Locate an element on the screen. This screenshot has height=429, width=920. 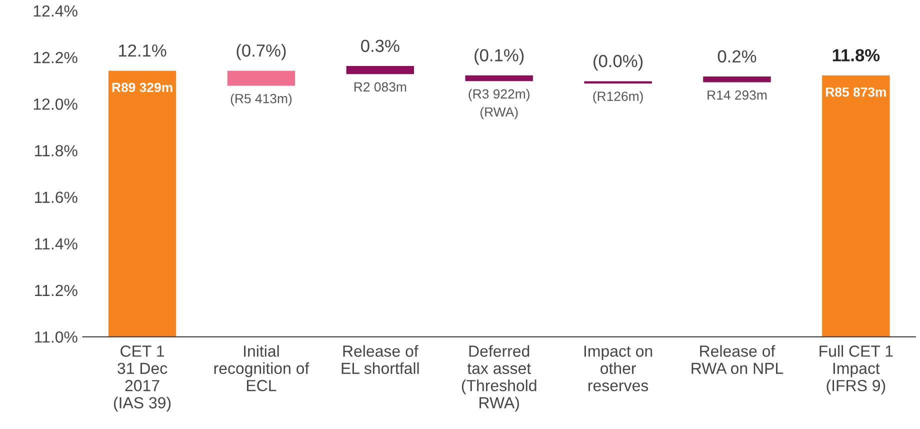
x-tick-label: Impact on other reserves is located at coordinates (618, 369).